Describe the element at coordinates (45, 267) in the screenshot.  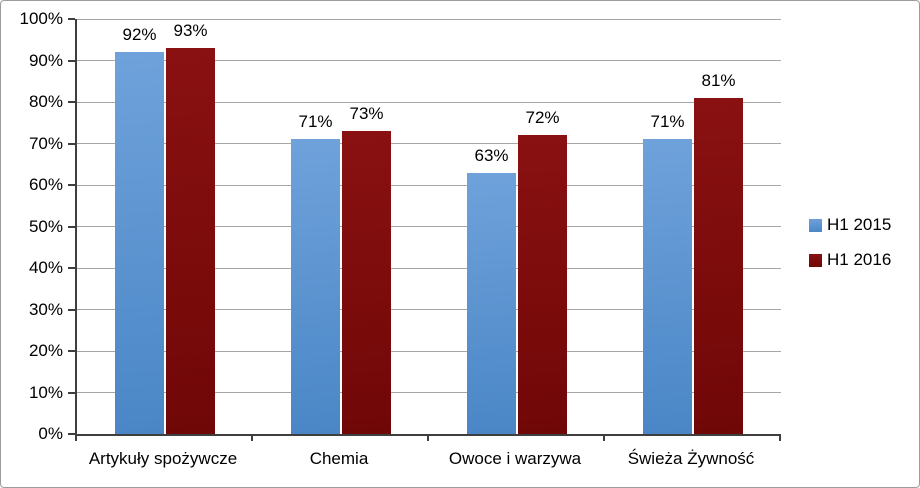
I see `y-tick-label: 40%` at that location.